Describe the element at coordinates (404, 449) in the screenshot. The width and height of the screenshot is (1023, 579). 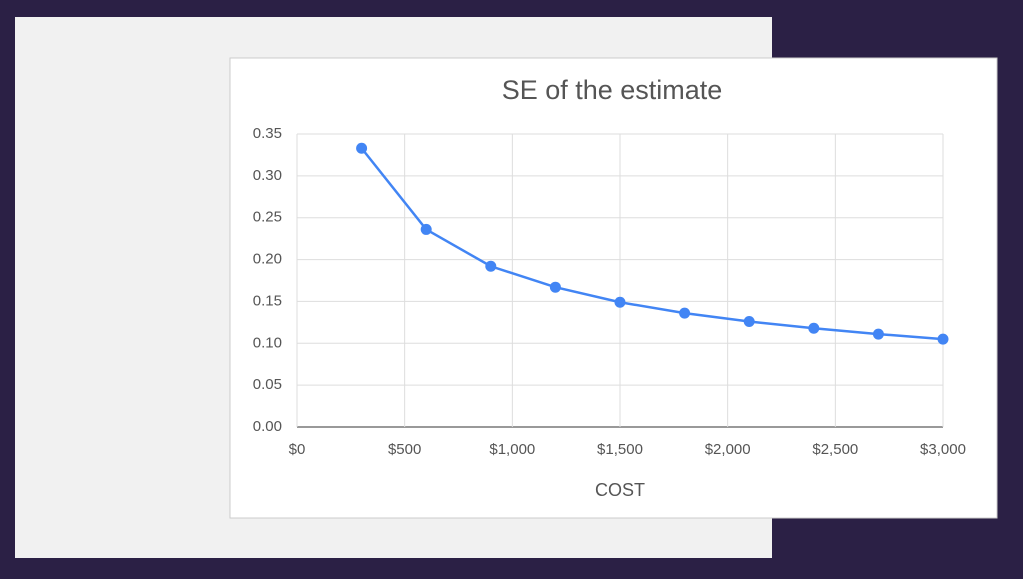
I see `x-tick-label: $500` at that location.